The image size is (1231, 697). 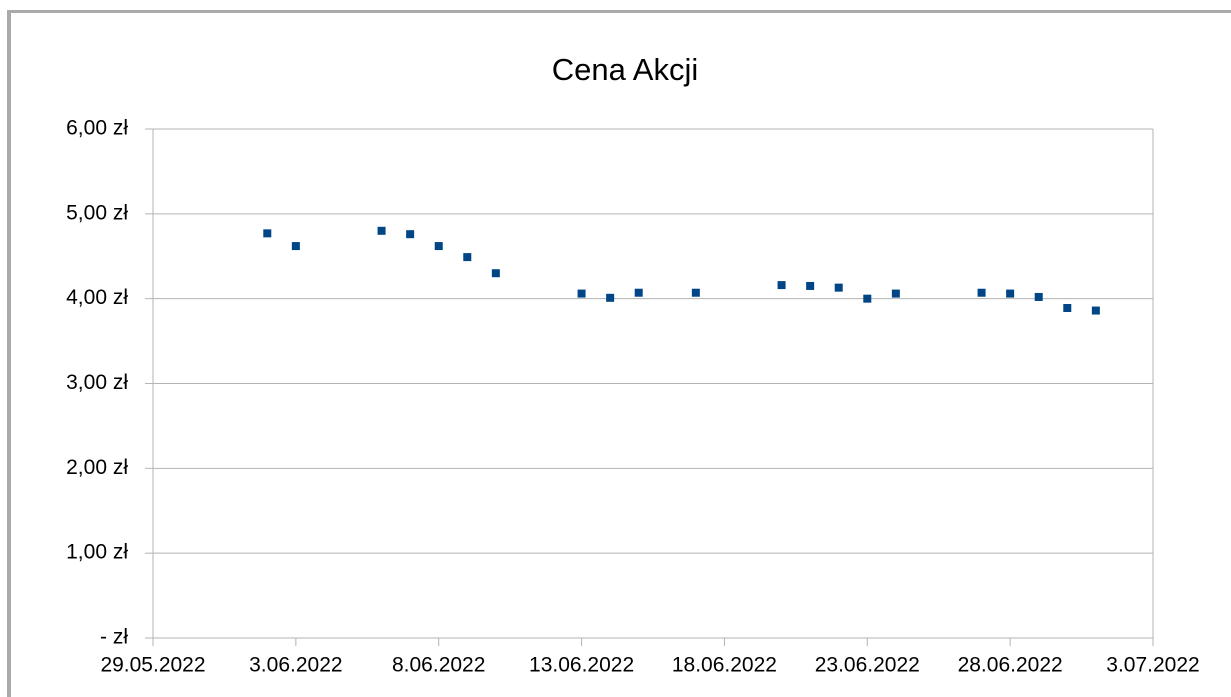 What do you see at coordinates (97, 297) in the screenshot?
I see `y-tick-label: 4,00 zł` at bounding box center [97, 297].